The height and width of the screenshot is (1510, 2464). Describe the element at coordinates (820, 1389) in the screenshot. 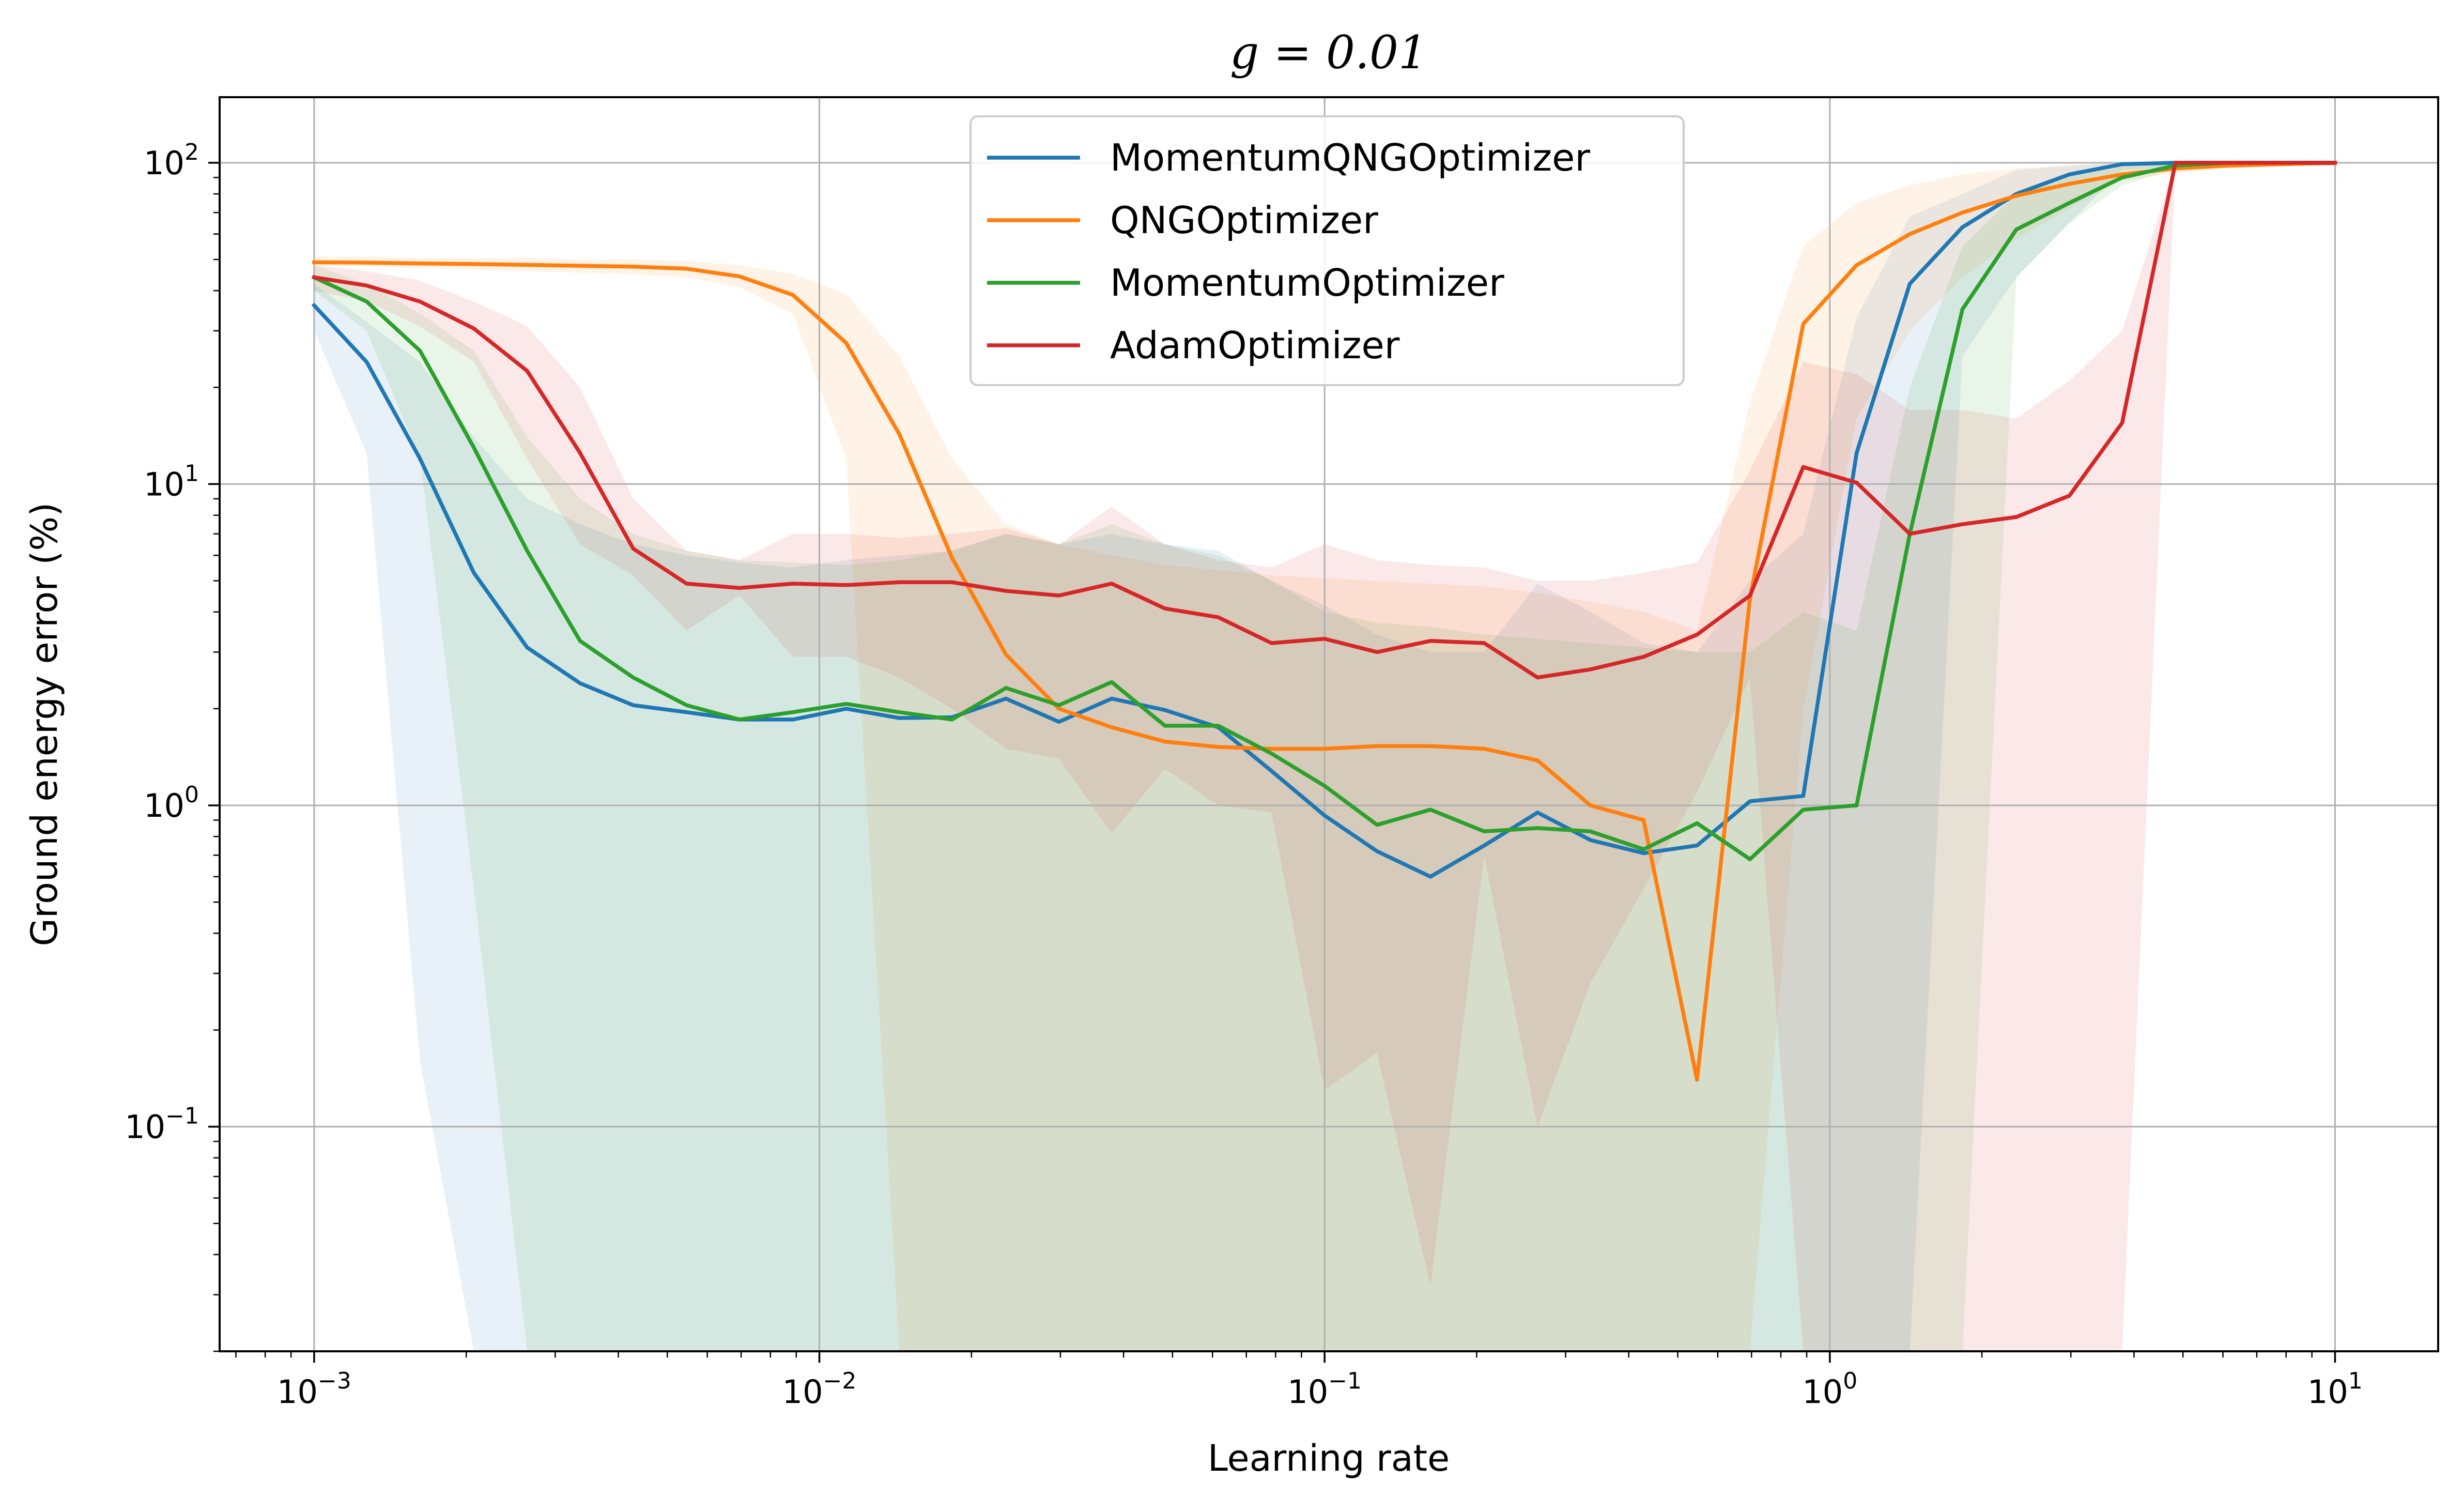

I see `x-tick-label-1: 10⁻²` at that location.